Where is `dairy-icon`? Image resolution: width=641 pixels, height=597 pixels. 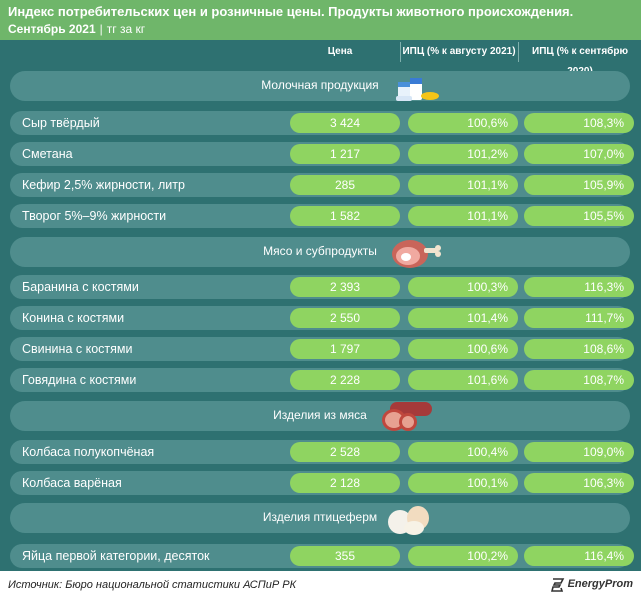 dairy-icon is located at coordinates (417, 89).